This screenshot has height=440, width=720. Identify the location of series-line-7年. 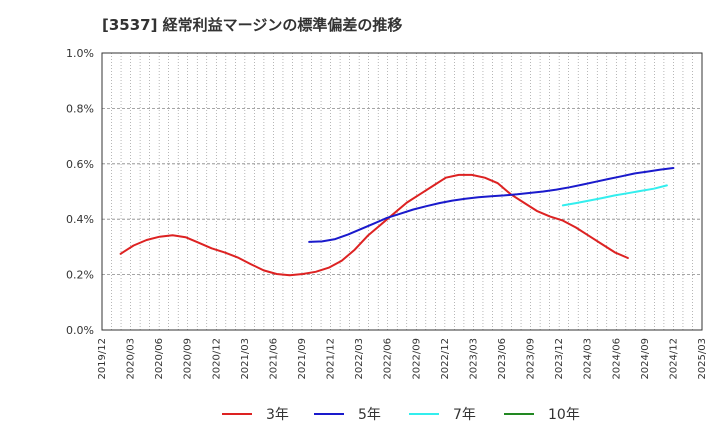
(614, 195).